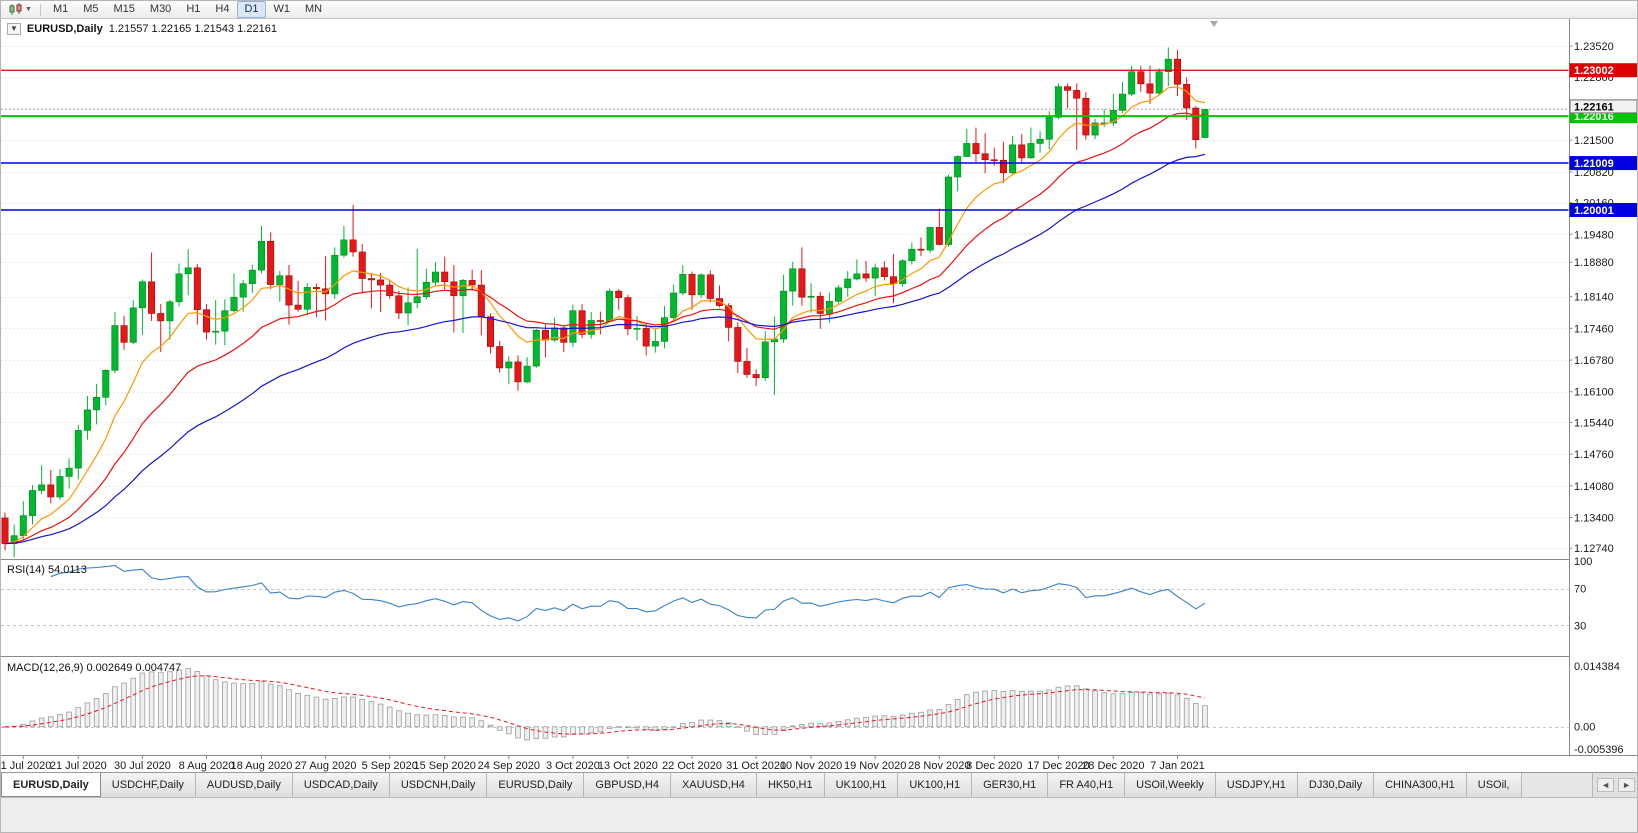  I want to click on timeframe-button-m1: M1, so click(60, 9).